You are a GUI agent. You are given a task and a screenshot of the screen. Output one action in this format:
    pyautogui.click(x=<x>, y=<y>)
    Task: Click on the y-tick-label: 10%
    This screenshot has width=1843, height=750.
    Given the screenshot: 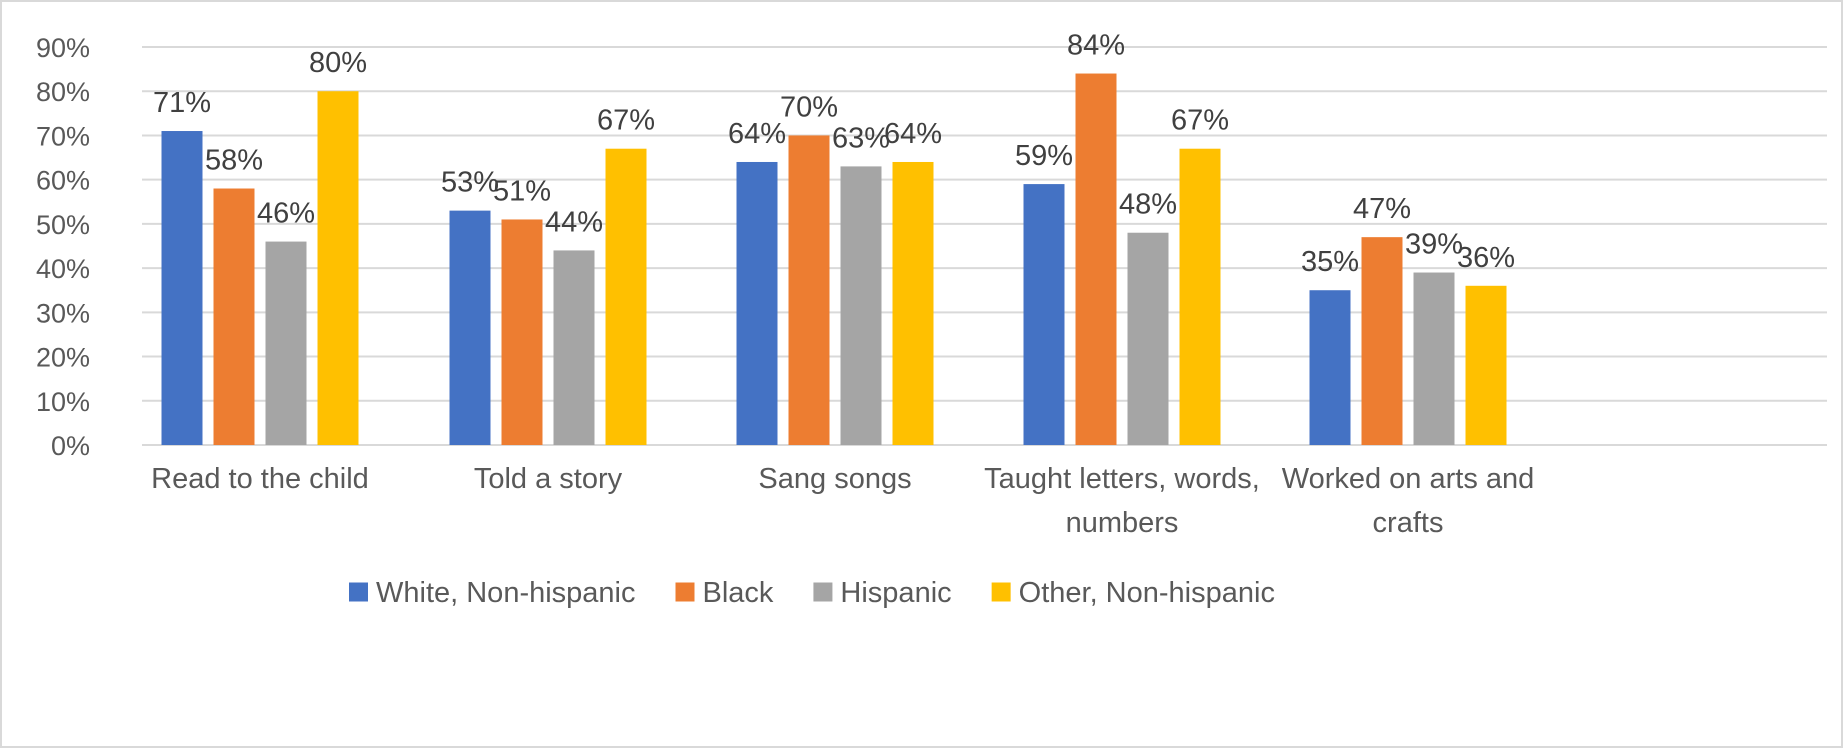 What is the action you would take?
    pyautogui.click(x=63, y=402)
    